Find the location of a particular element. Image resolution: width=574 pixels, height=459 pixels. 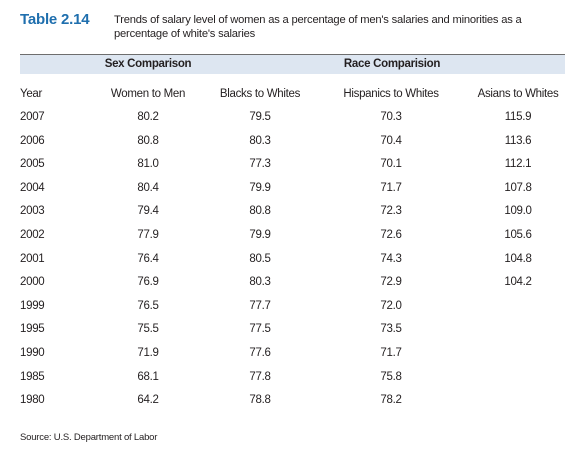

hispanics-to-whites-cell: 70.3 is located at coordinates (391, 117).